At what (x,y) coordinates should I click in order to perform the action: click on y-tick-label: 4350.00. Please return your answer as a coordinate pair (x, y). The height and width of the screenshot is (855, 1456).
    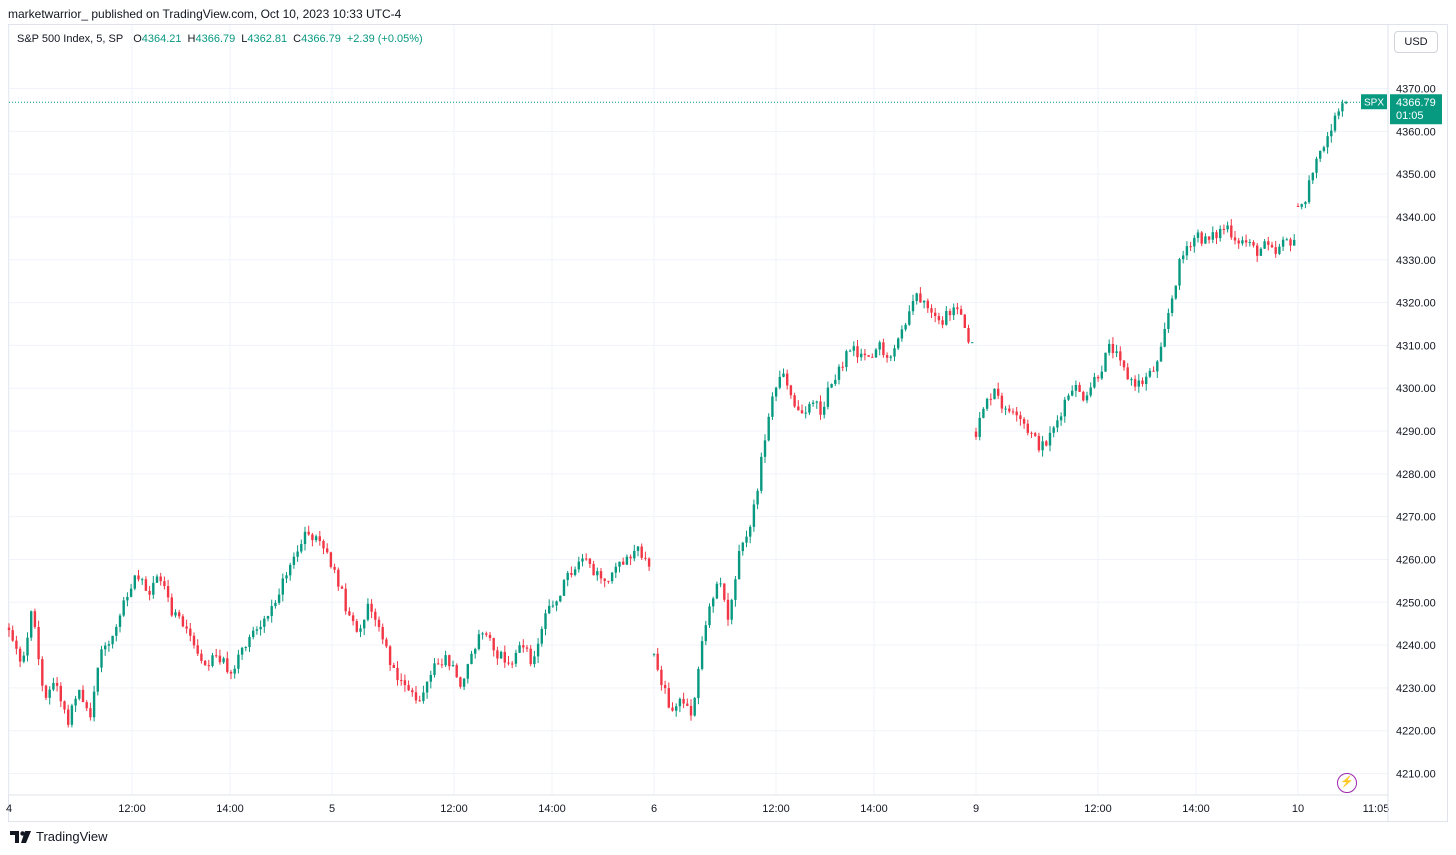
    Looking at the image, I should click on (1416, 175).